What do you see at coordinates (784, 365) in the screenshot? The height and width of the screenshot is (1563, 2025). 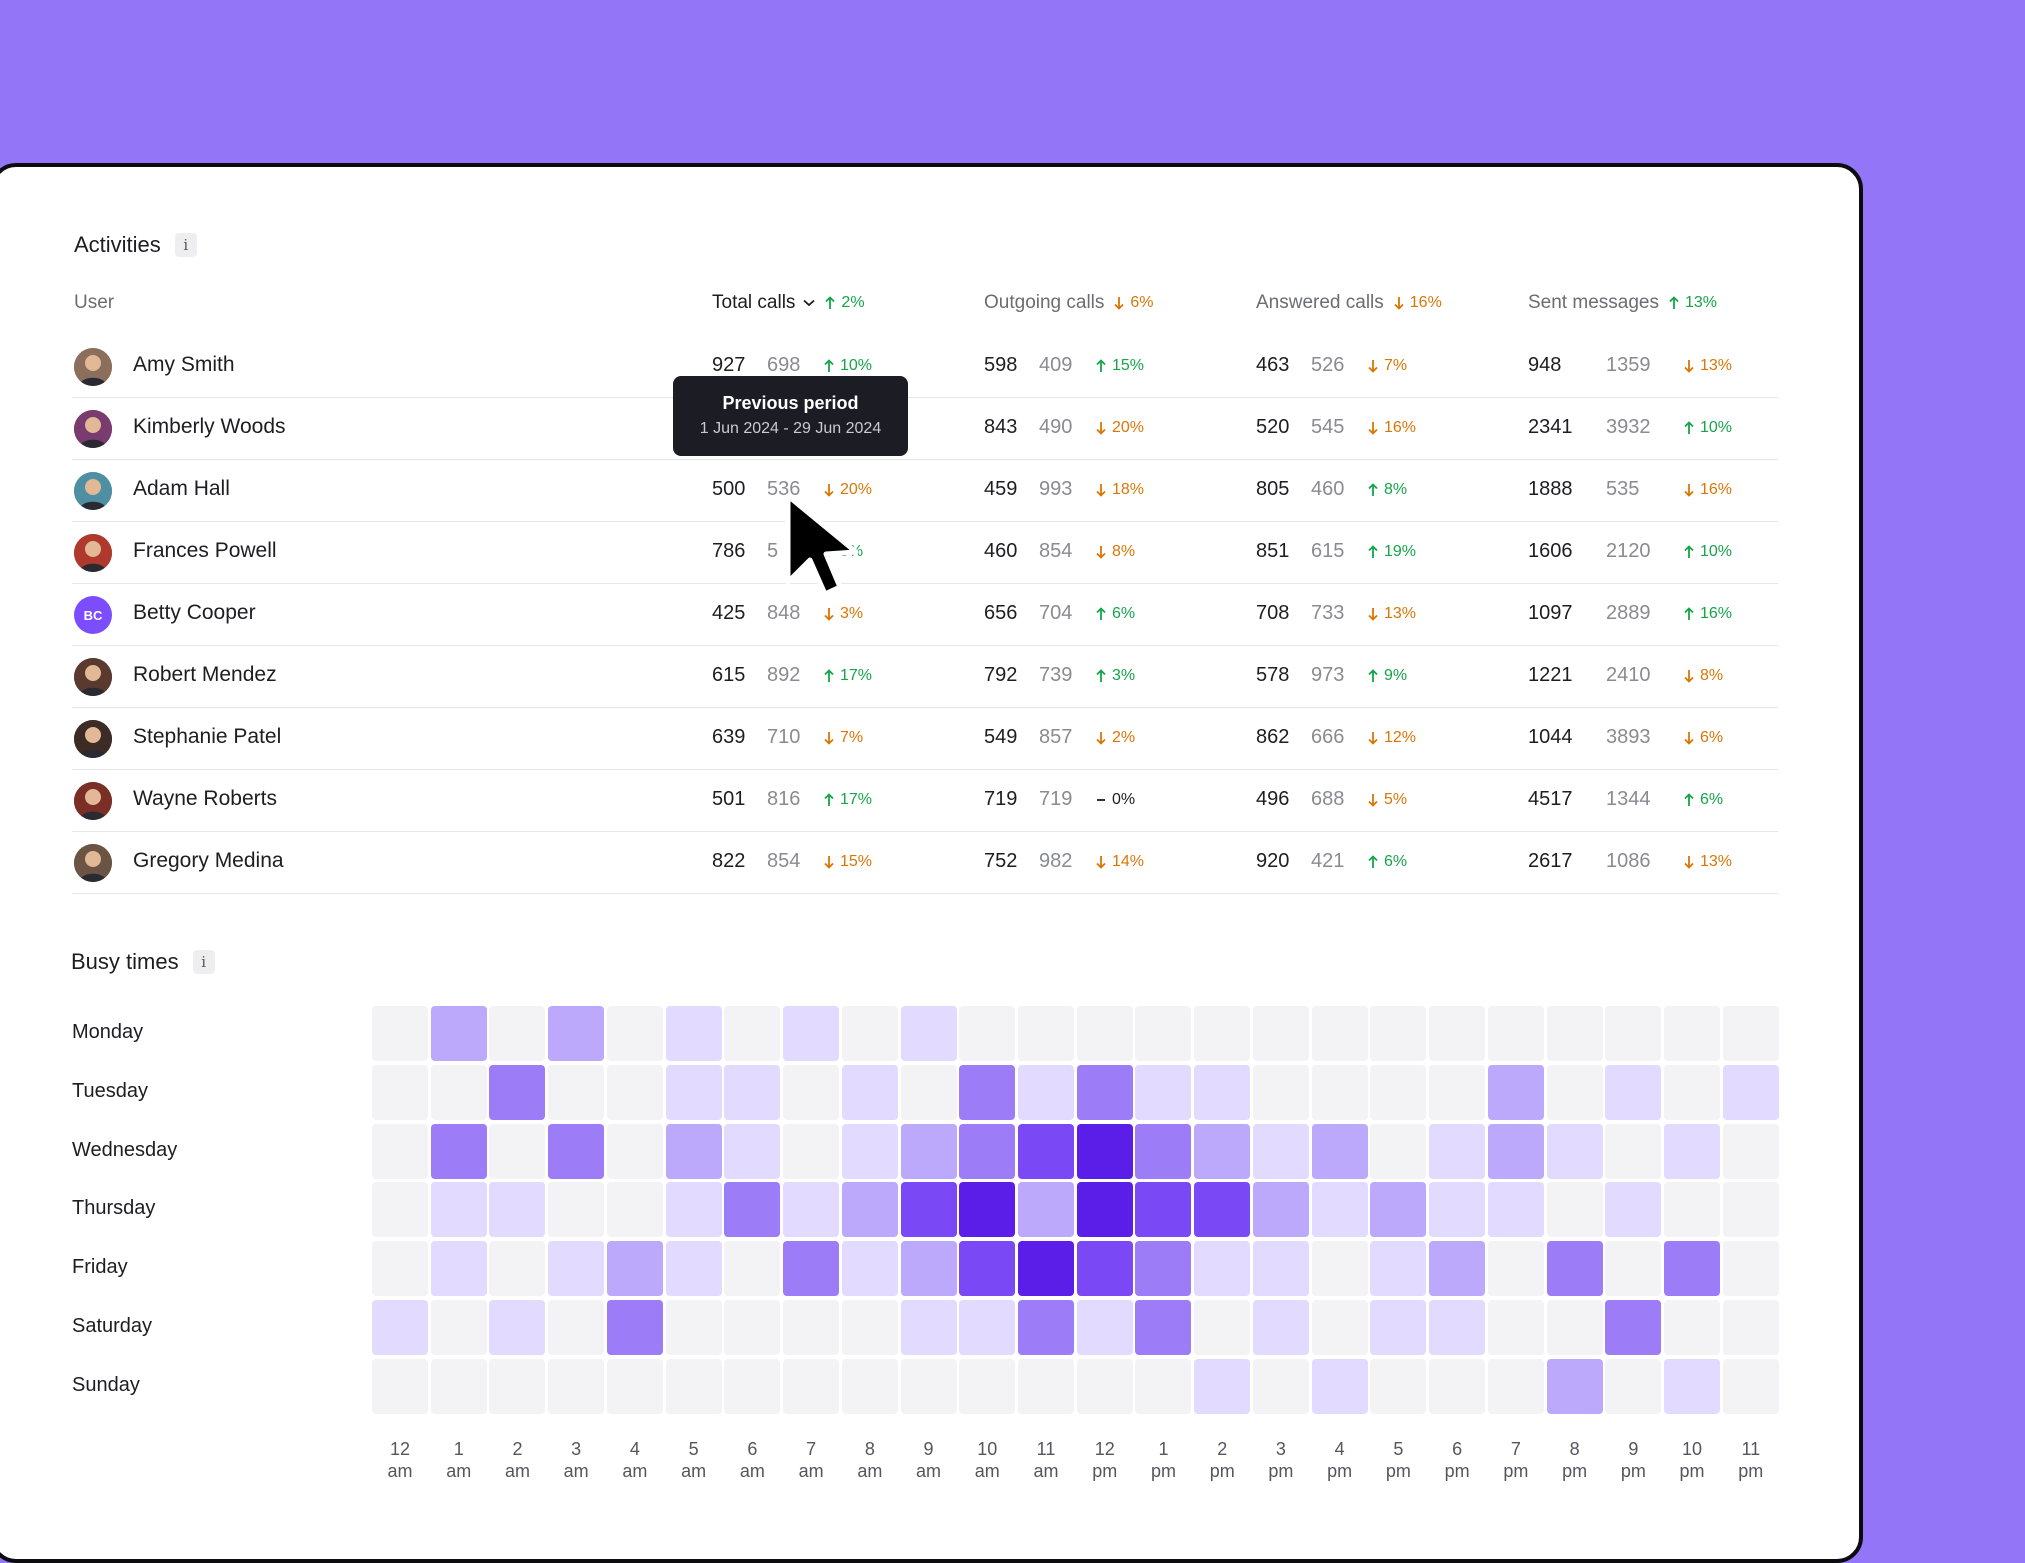 I see `previous-value: 698` at bounding box center [784, 365].